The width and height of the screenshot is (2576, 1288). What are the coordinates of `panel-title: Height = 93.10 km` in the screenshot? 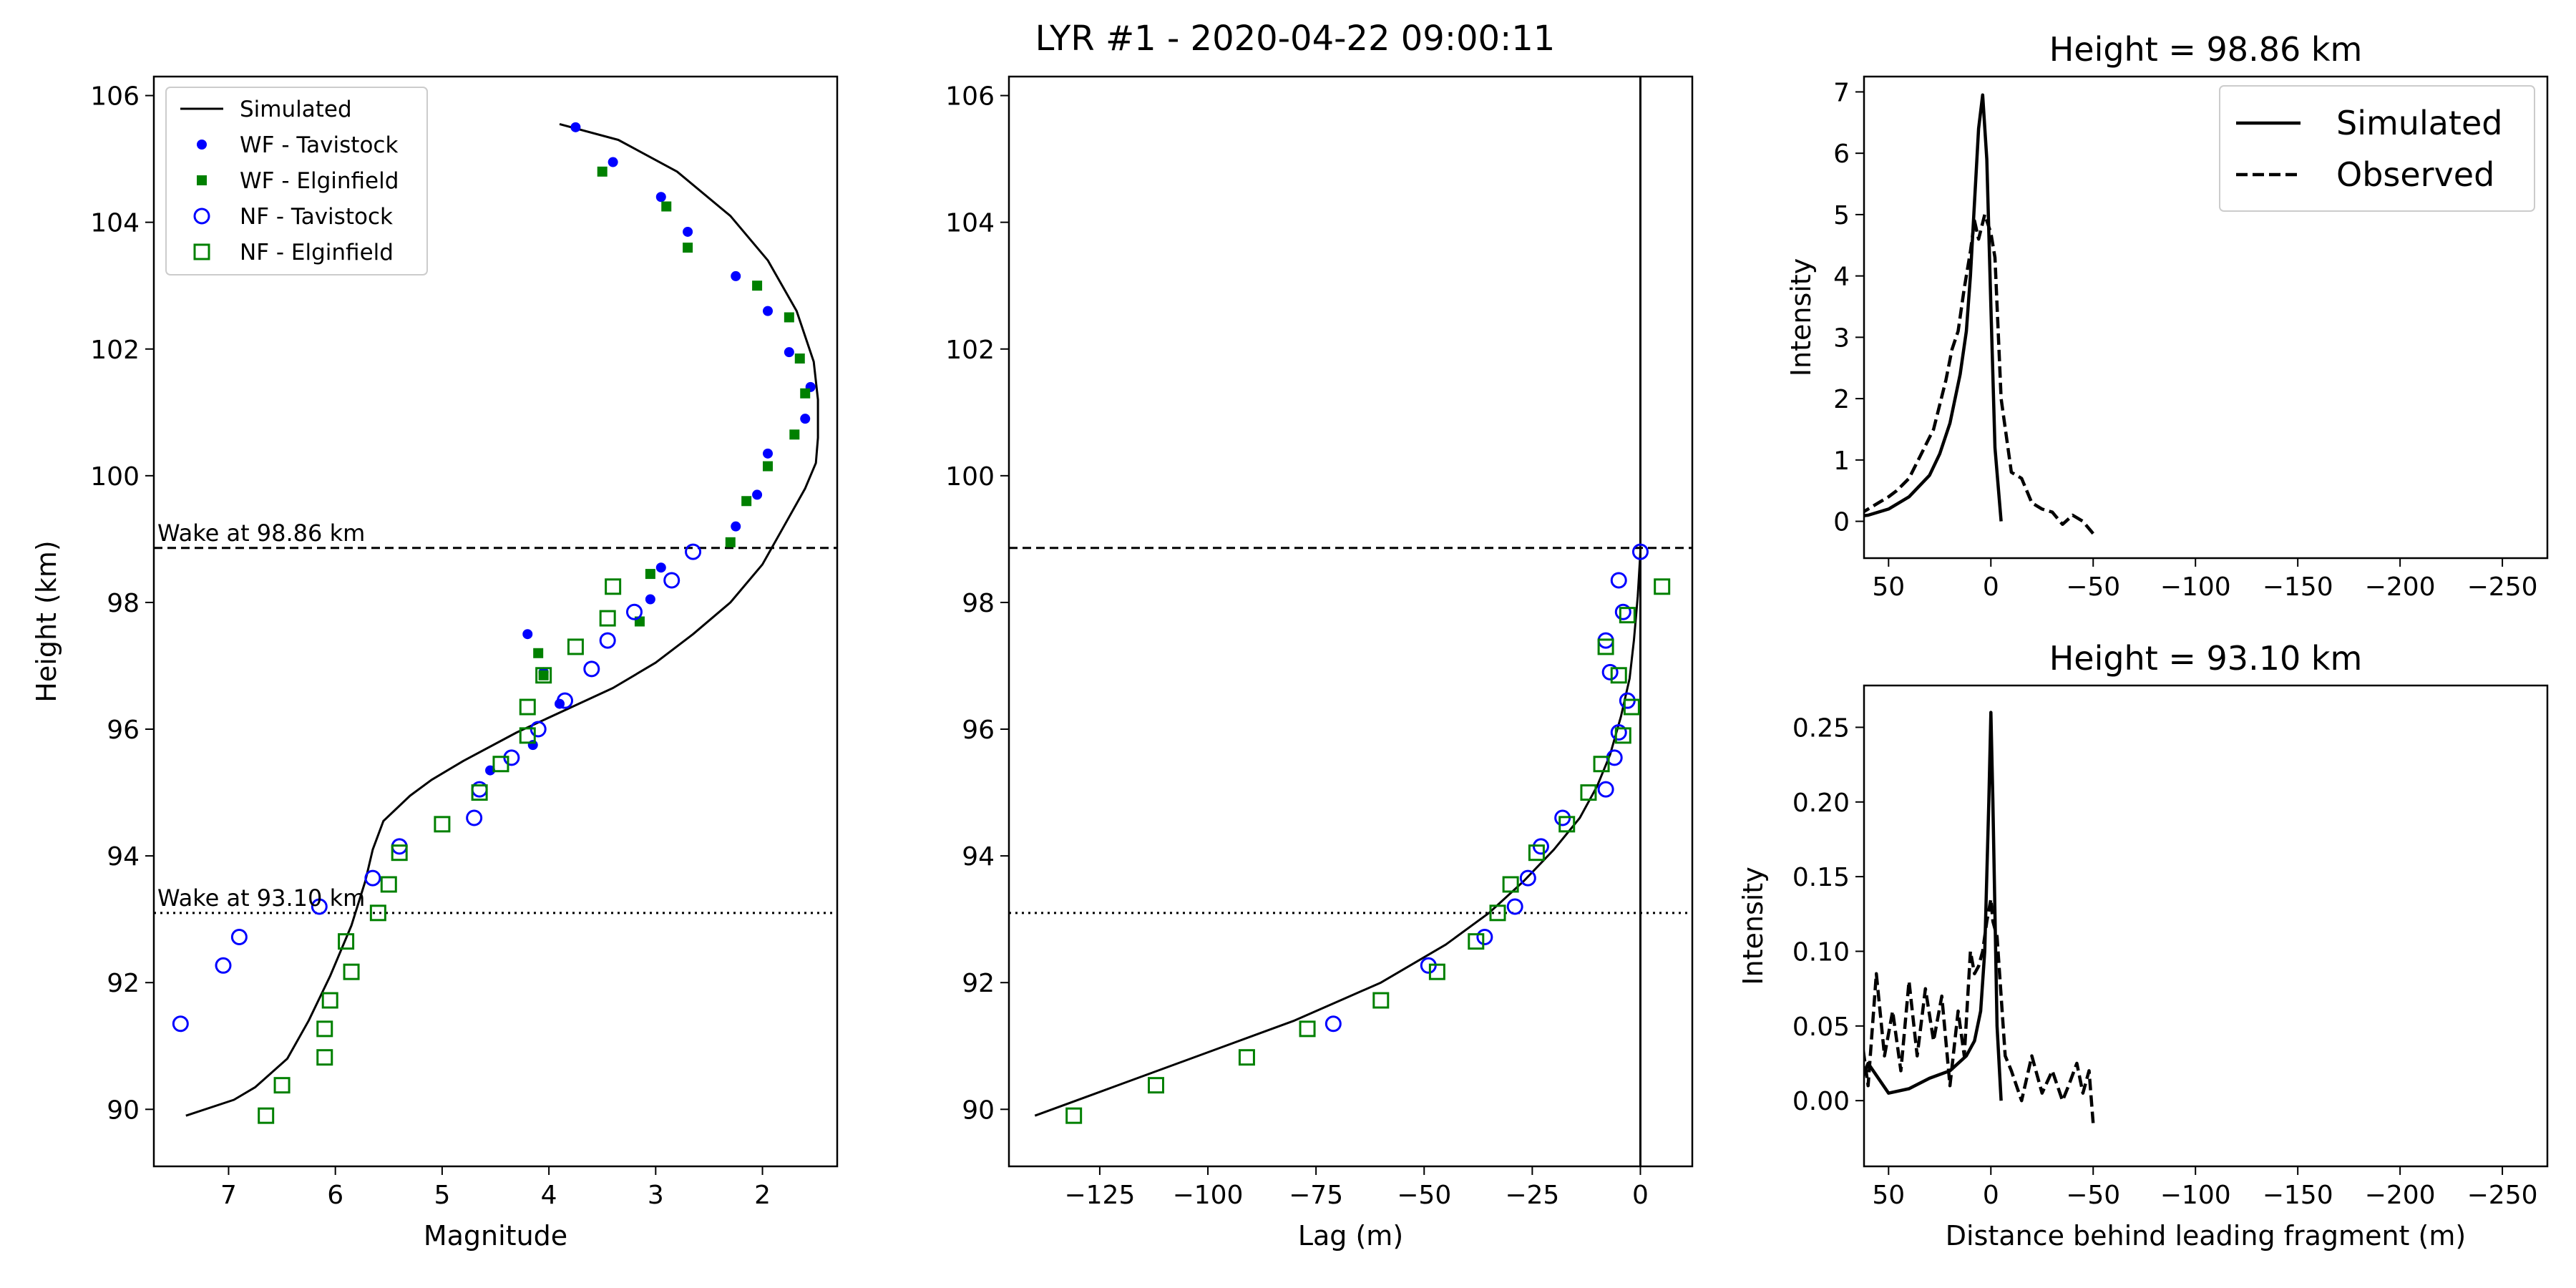 It's located at (2206, 658).